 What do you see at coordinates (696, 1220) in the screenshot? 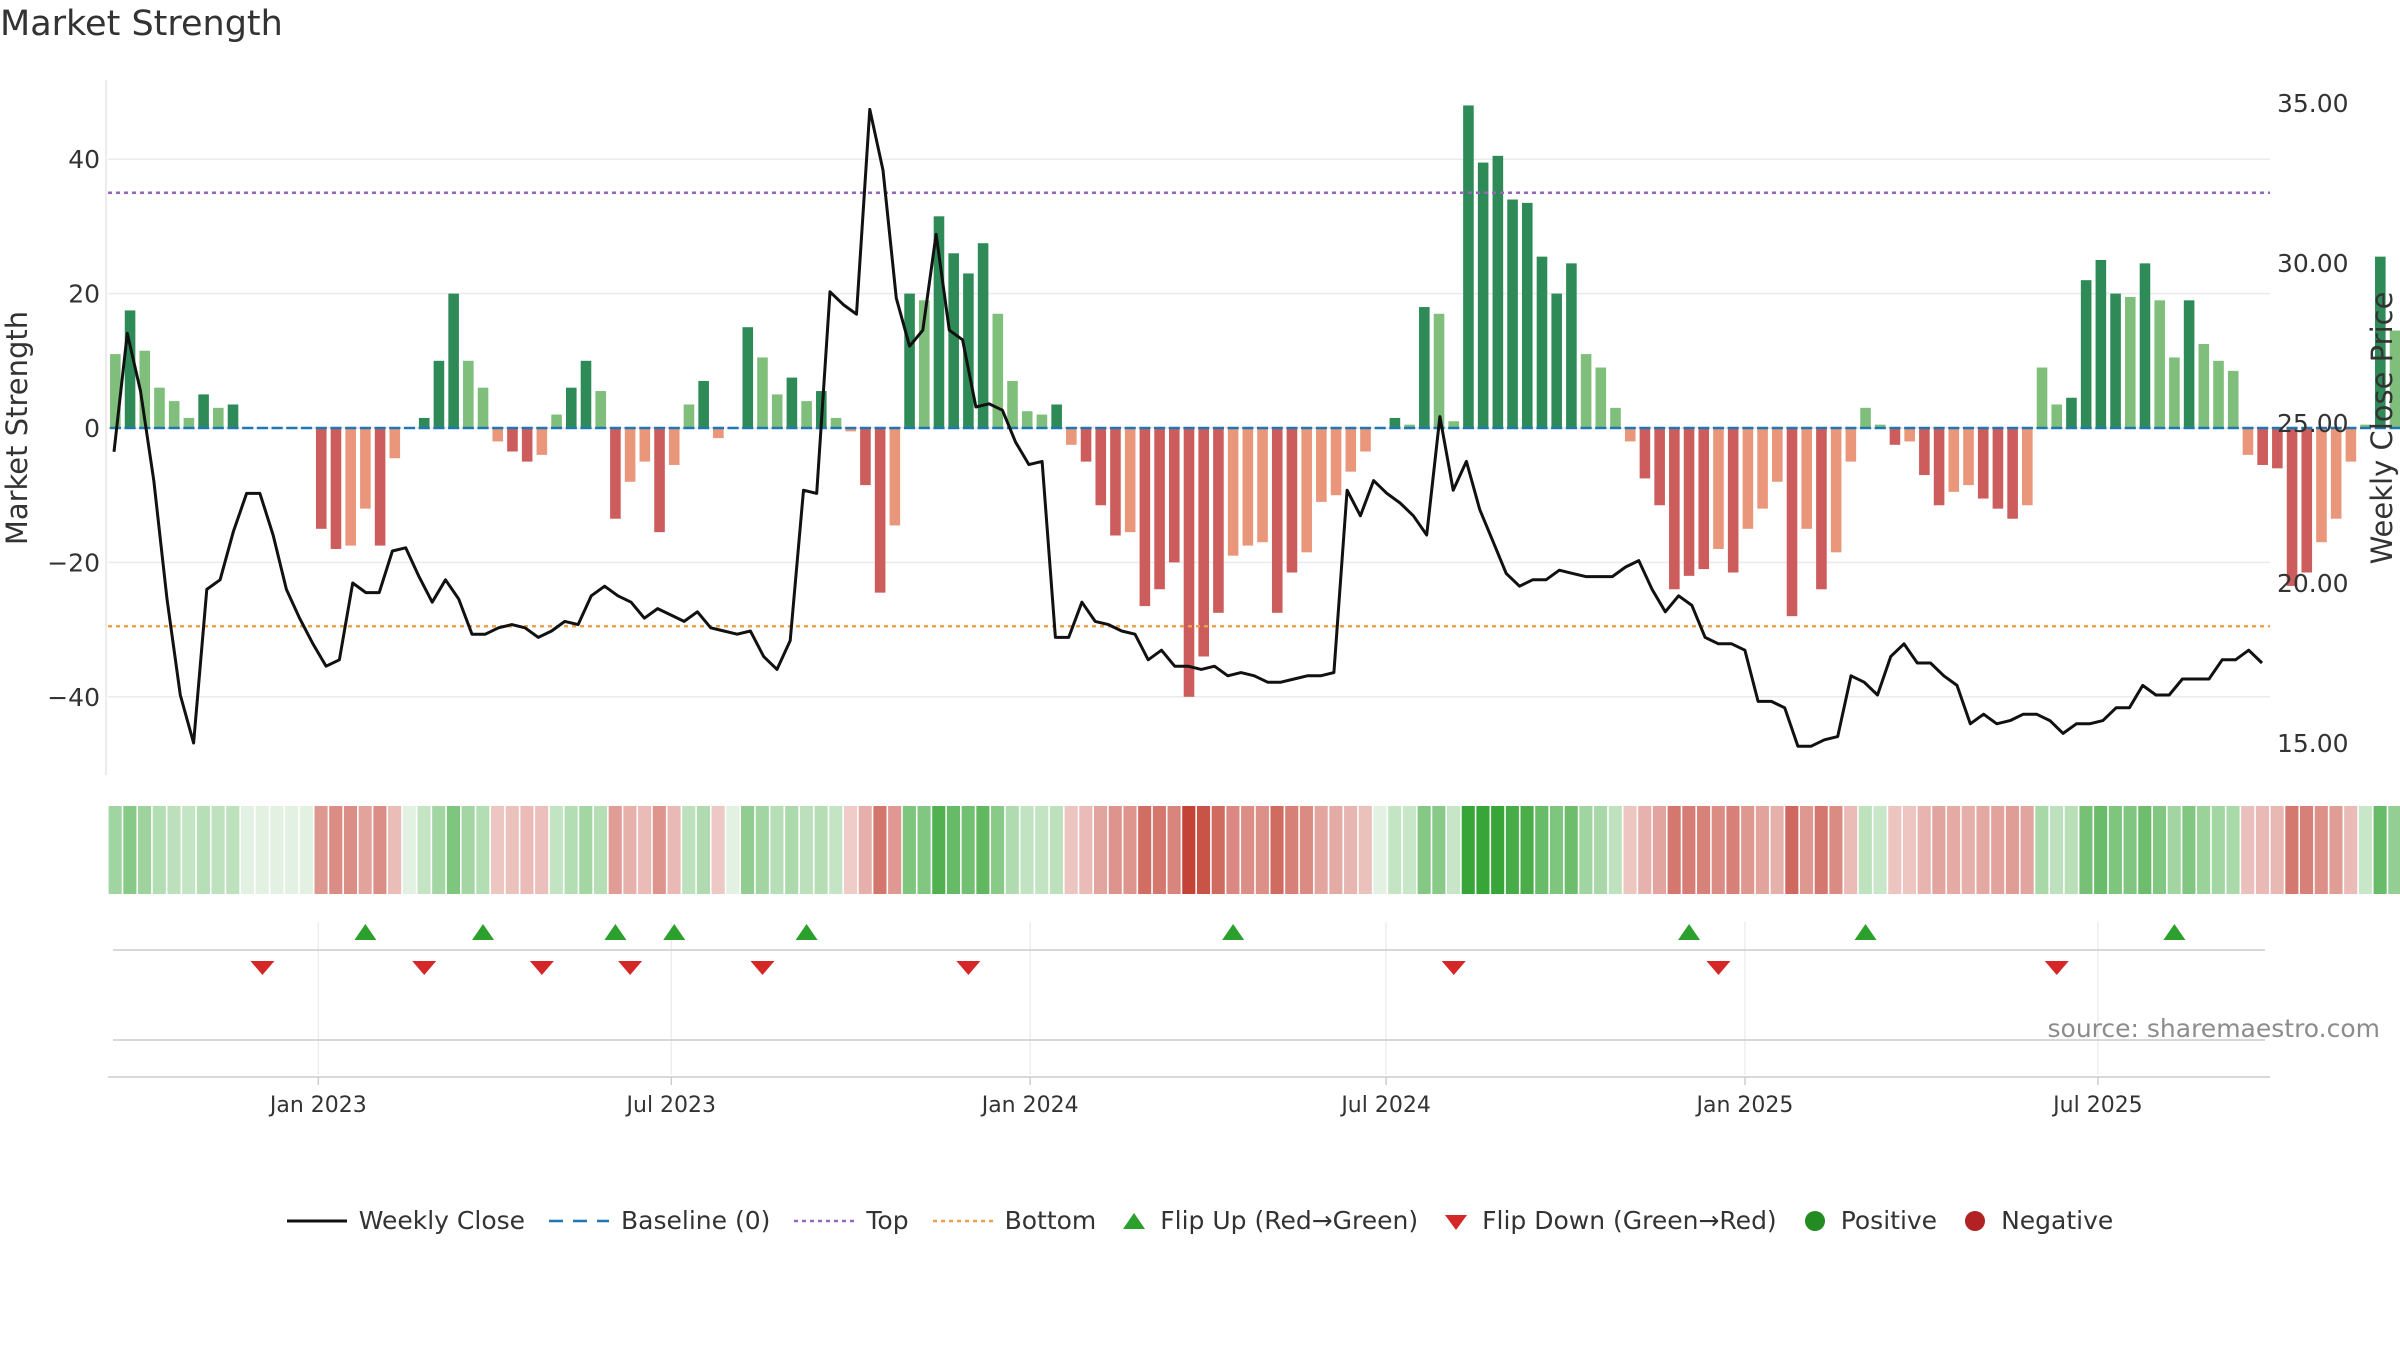
I see `legend-label: Baseline (0)` at bounding box center [696, 1220].